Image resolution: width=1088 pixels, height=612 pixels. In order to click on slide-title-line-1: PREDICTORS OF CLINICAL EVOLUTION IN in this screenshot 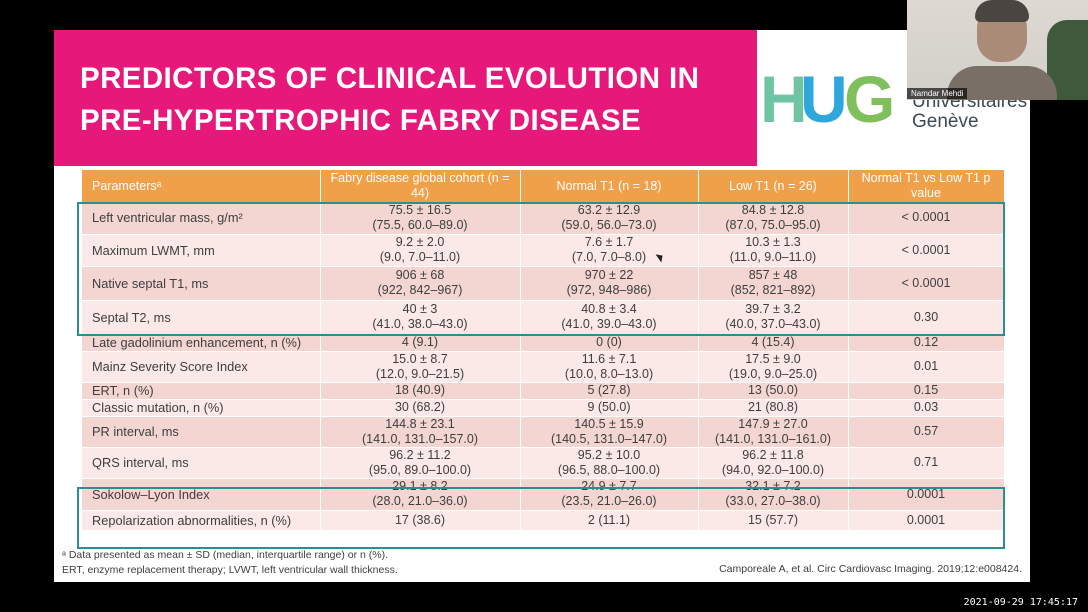, I will do `click(390, 78)`.